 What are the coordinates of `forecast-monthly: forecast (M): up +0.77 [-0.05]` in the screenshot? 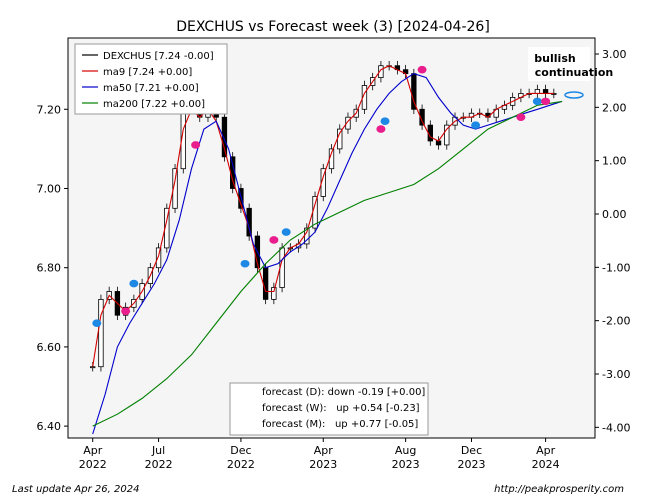 It's located at (340, 424).